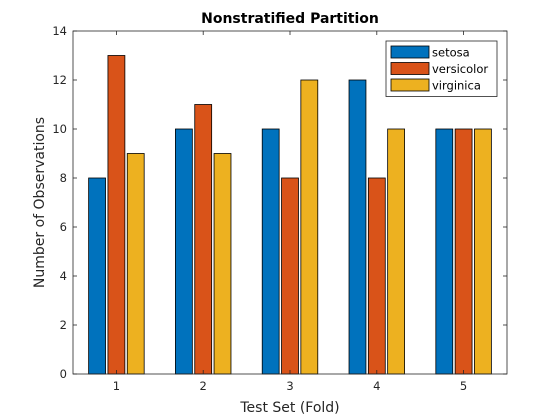  I want to click on x-axis-label: Test Set (Fold), so click(289, 408).